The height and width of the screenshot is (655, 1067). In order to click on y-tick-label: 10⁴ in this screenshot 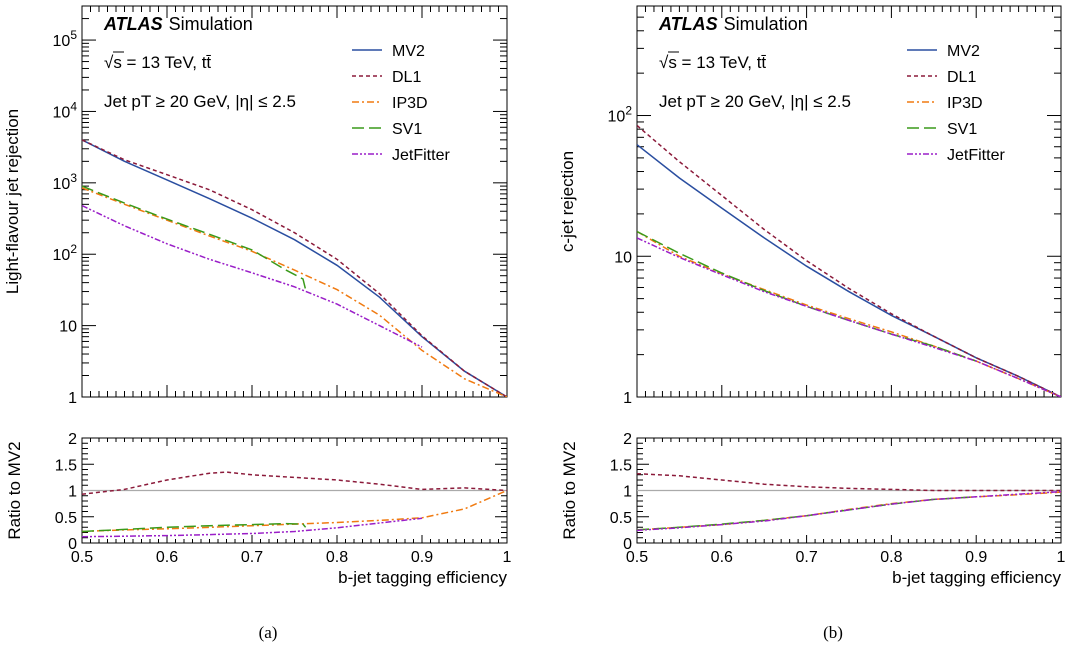, I will do `click(65, 110)`.